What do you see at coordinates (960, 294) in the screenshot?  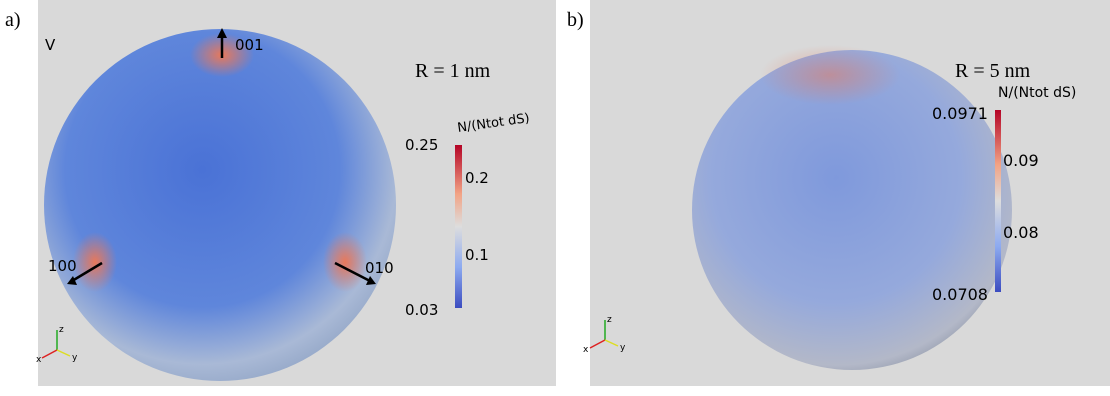 I see `colorbar-tick: 0.0708` at bounding box center [960, 294].